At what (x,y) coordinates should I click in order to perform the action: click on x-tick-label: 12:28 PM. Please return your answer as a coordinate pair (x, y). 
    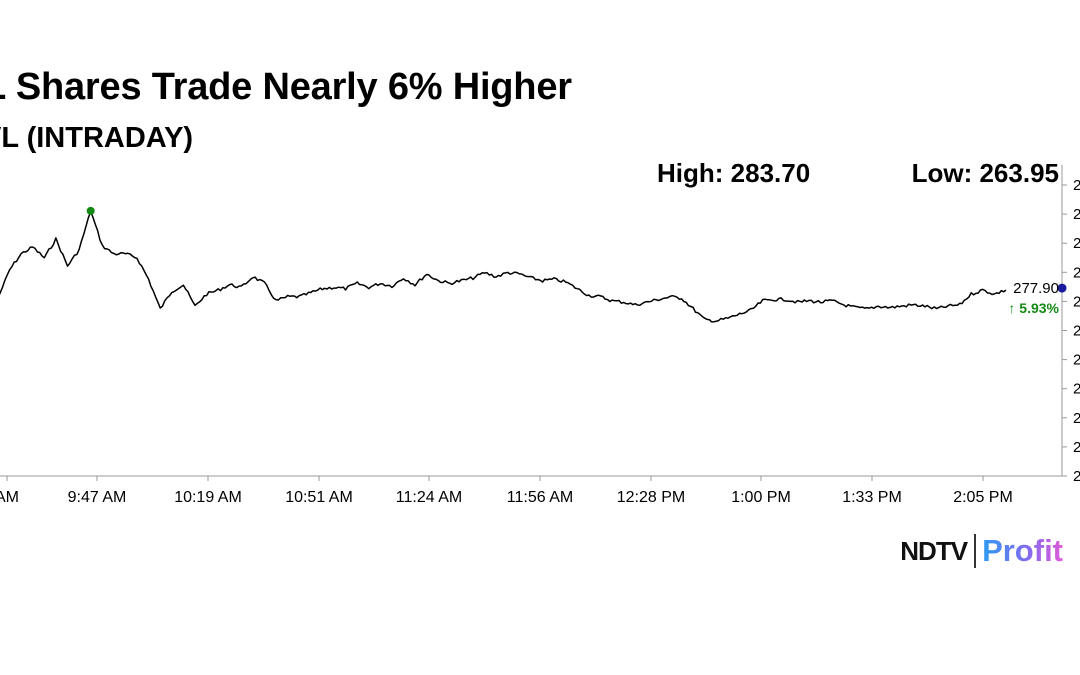
    Looking at the image, I should click on (651, 497).